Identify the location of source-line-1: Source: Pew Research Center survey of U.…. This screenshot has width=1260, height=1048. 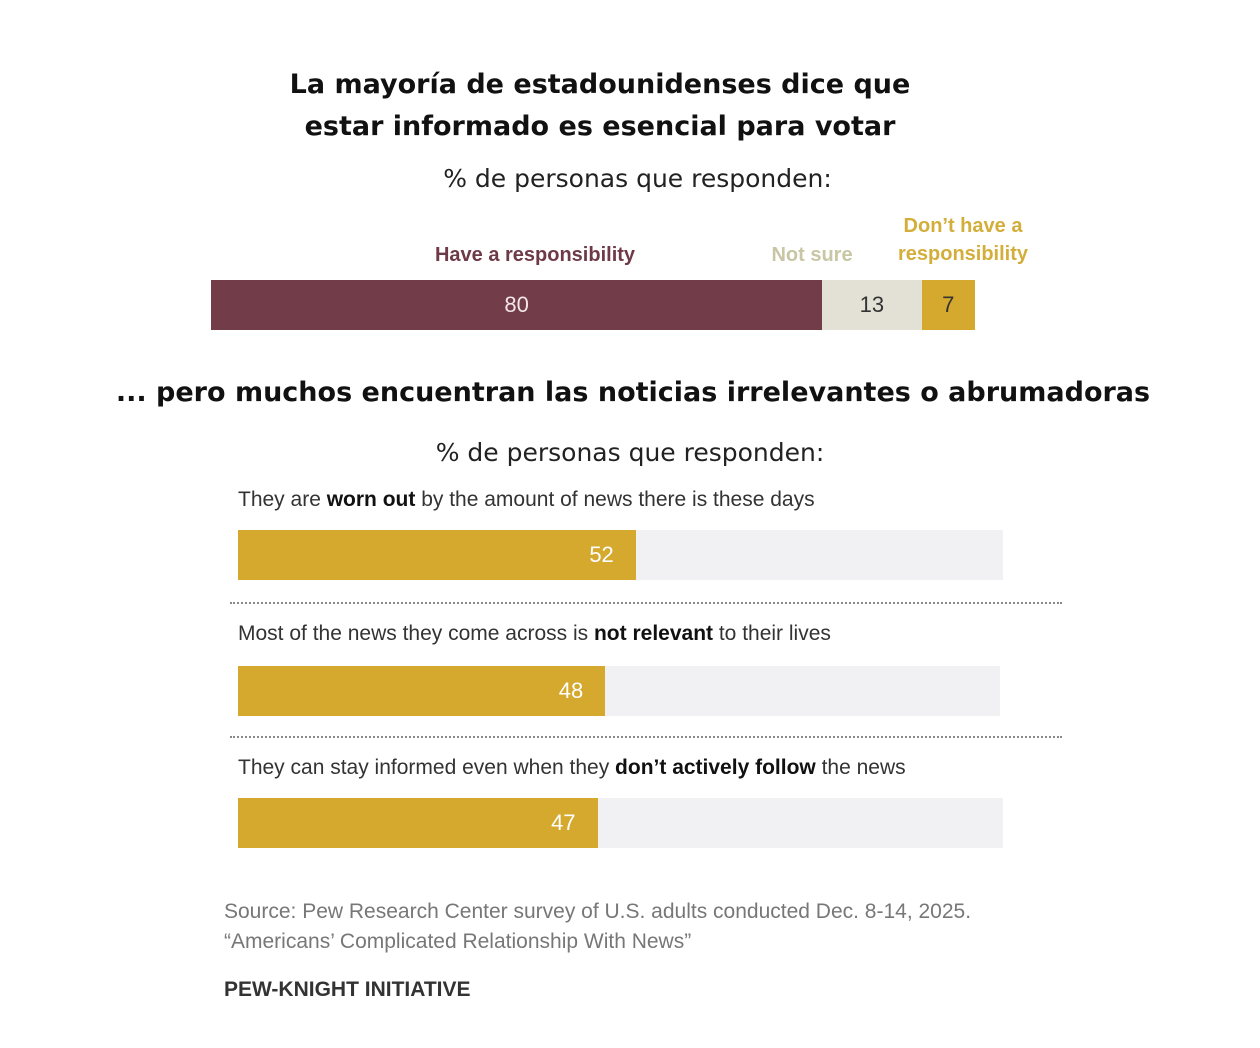
(598, 911).